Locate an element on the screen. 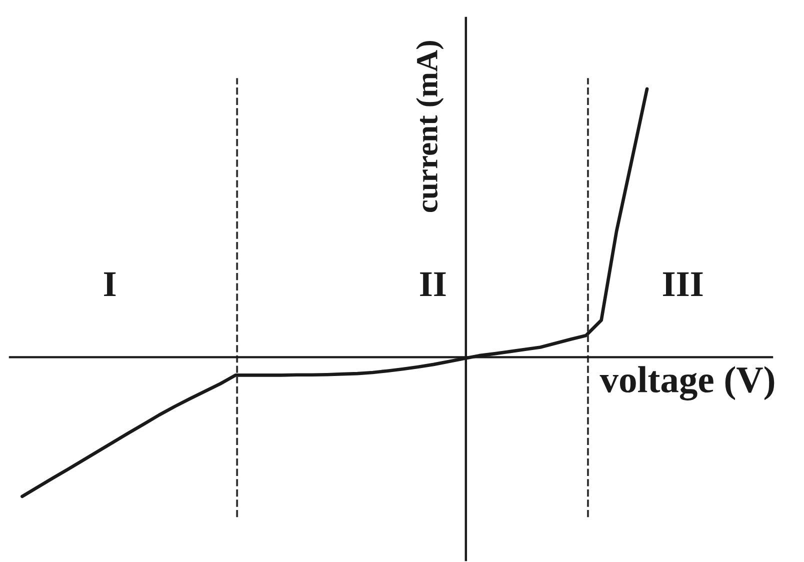  text: III is located at coordinates (682, 284).